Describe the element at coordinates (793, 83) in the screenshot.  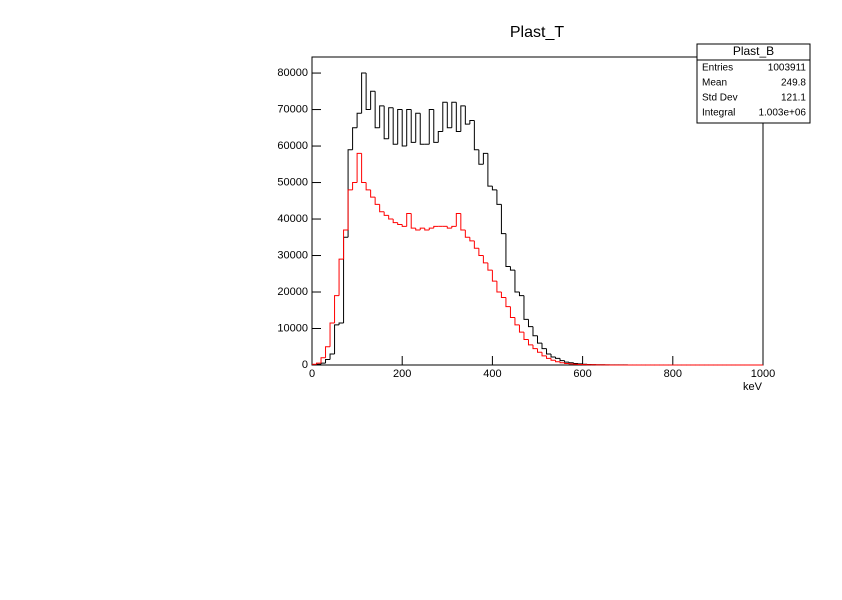
I see `stats-value: 249.8` at that location.